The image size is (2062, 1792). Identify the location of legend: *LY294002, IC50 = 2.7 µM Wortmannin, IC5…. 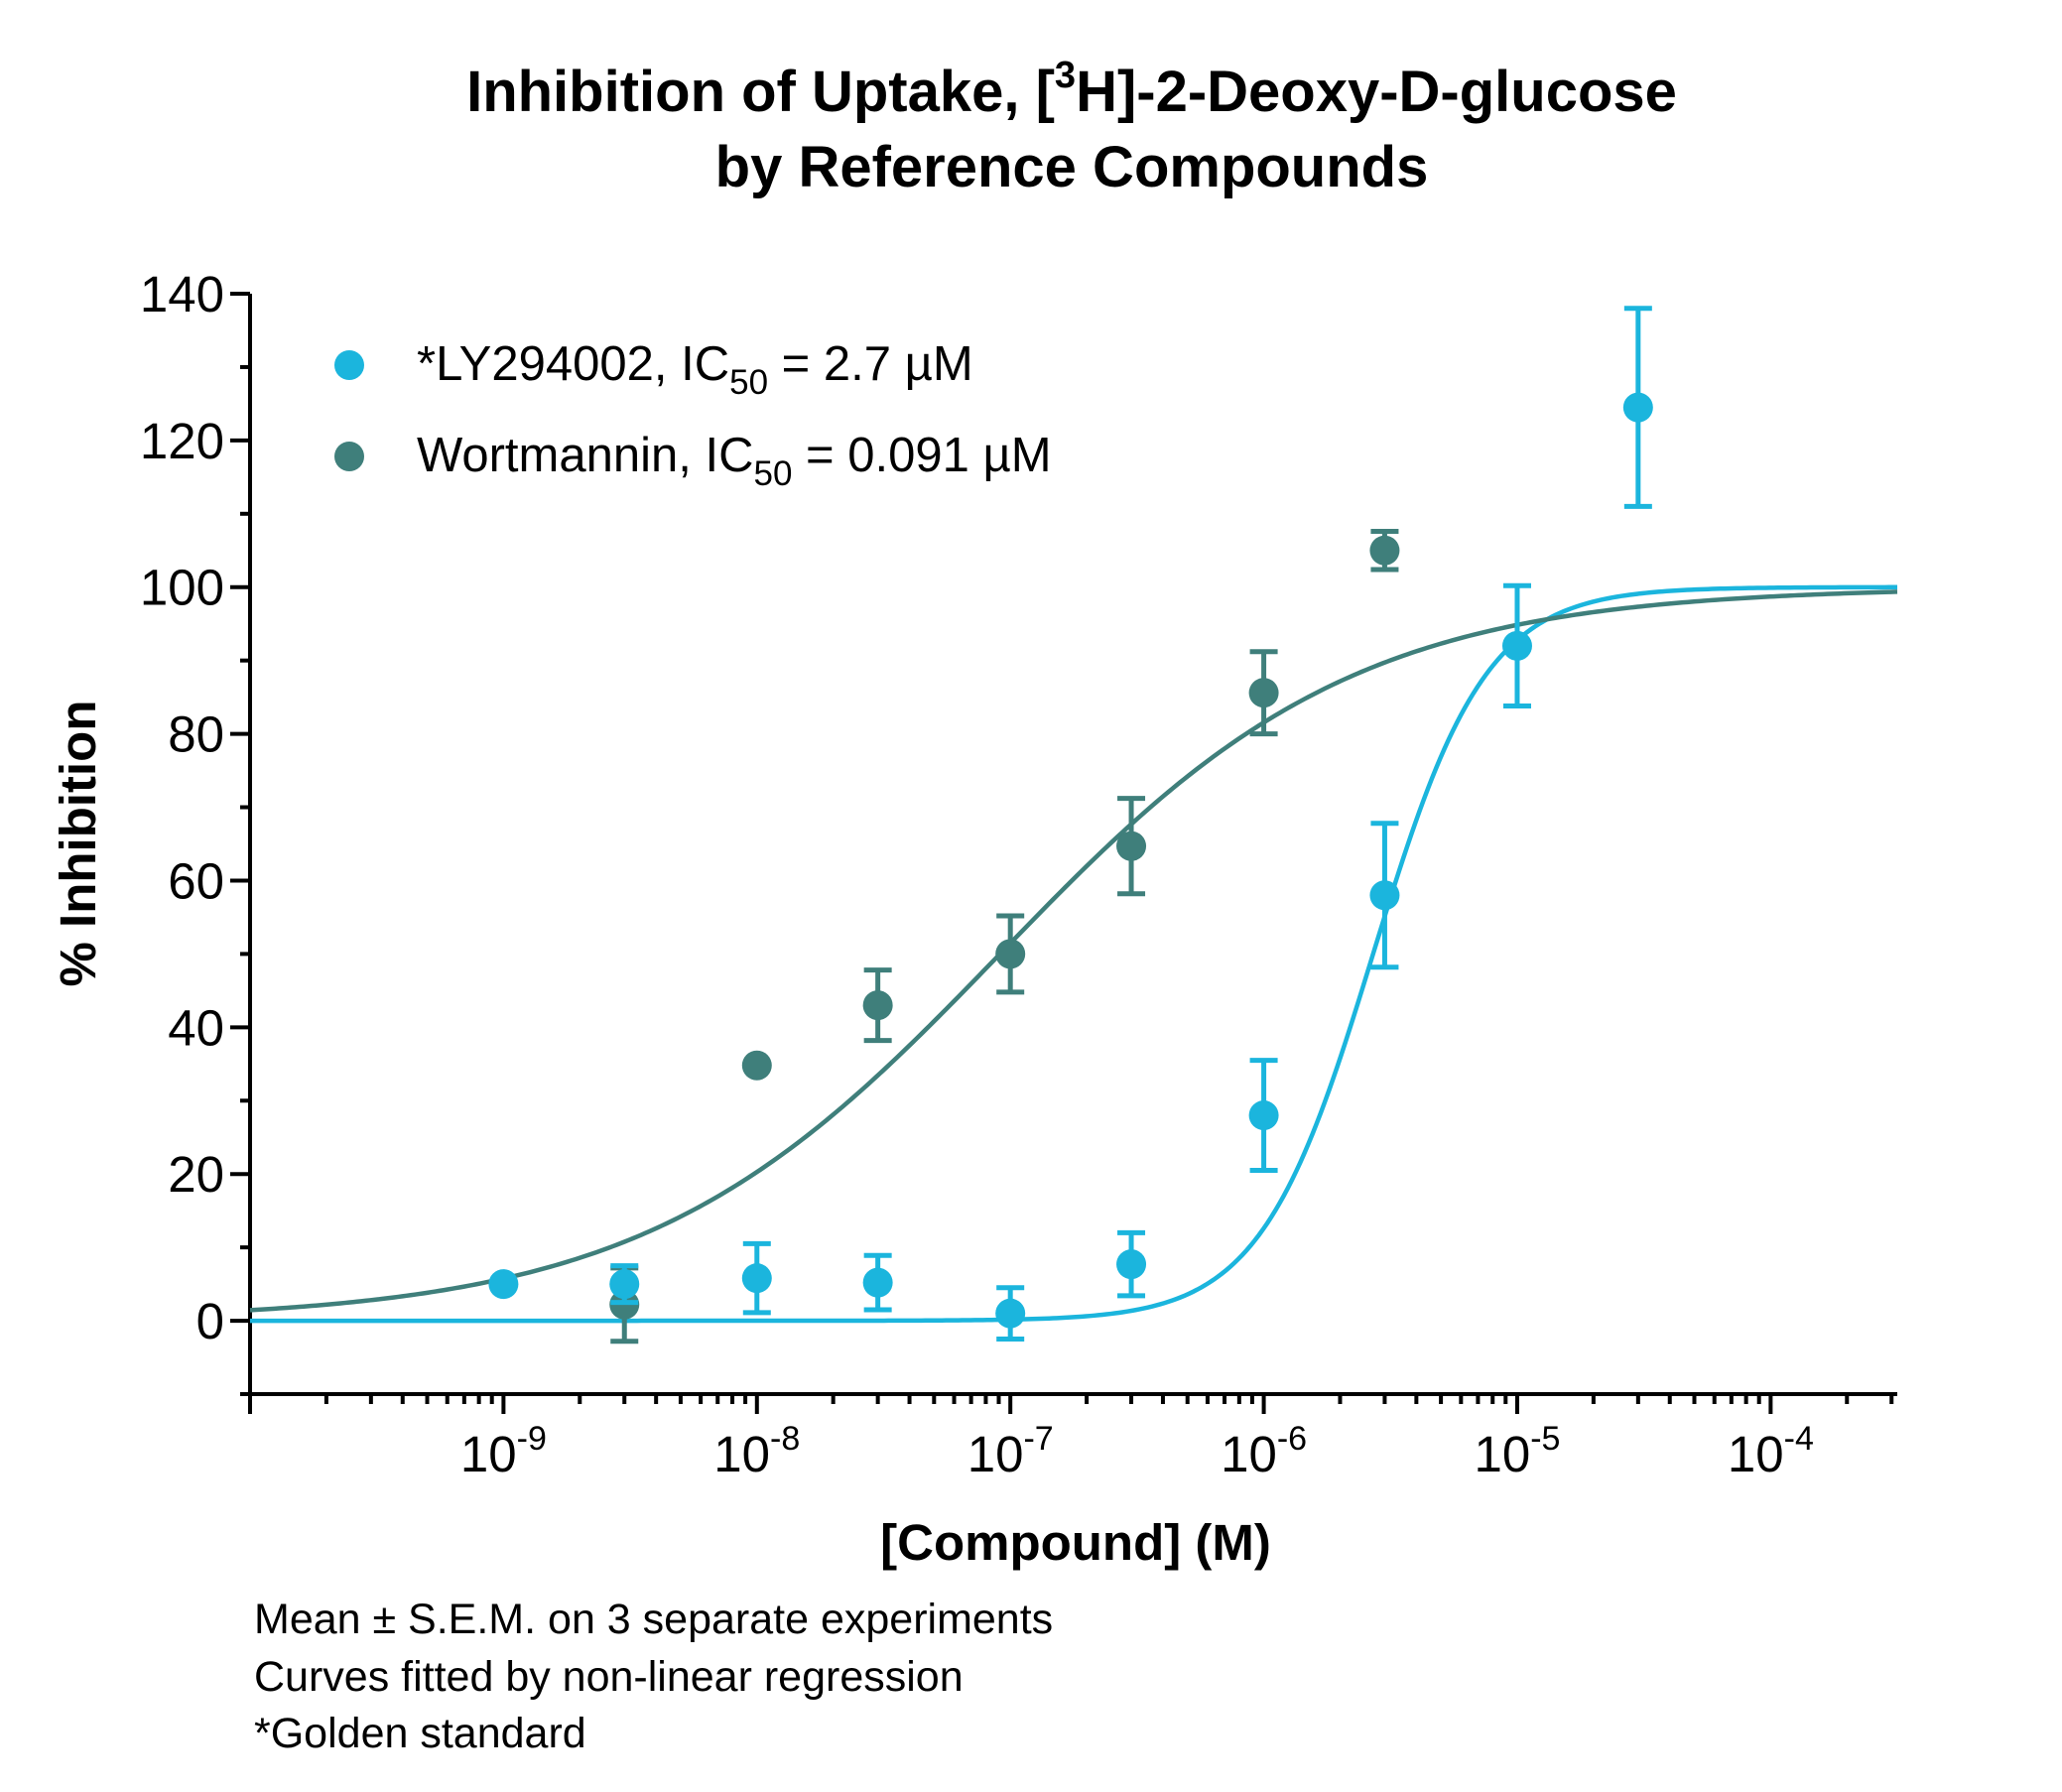
(693, 415).